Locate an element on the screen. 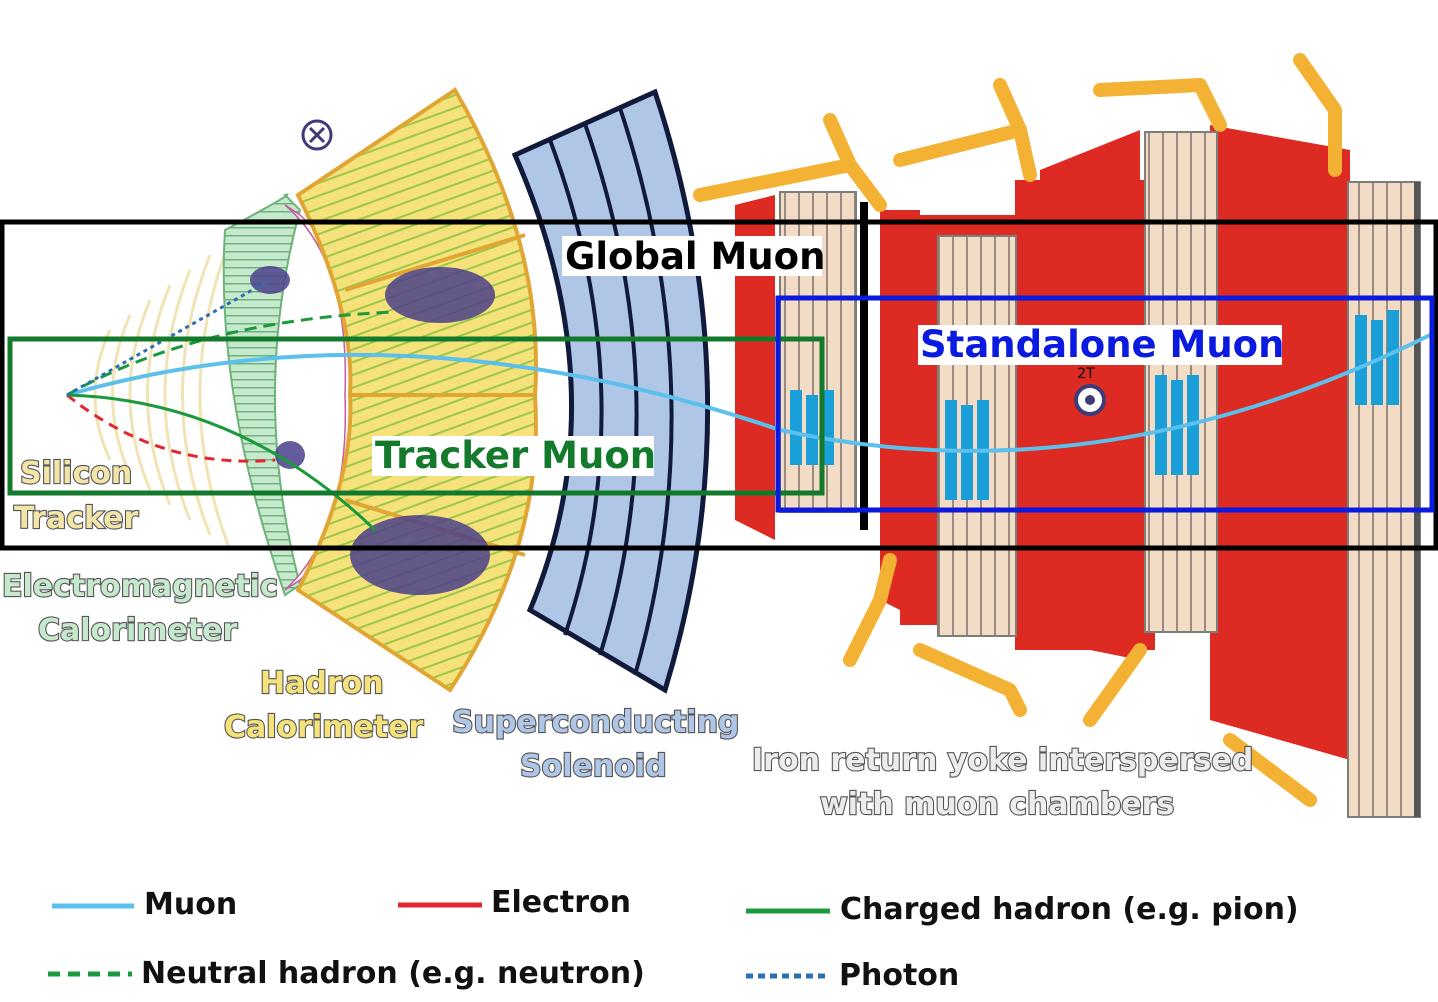 Image resolution: width=1438 pixels, height=1002 pixels. global-muon-label: Global Muon is located at coordinates (695, 256).